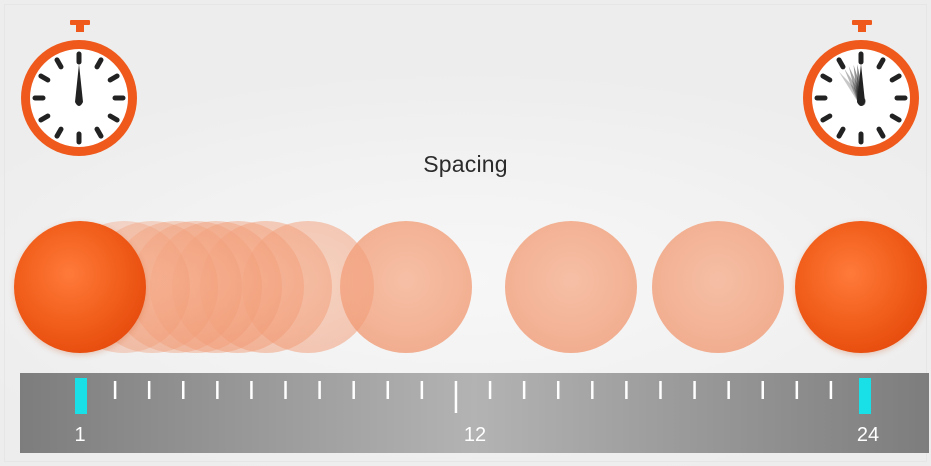 Image resolution: width=931 pixels, height=466 pixels. I want to click on timeline-label-end: 24, so click(868, 435).